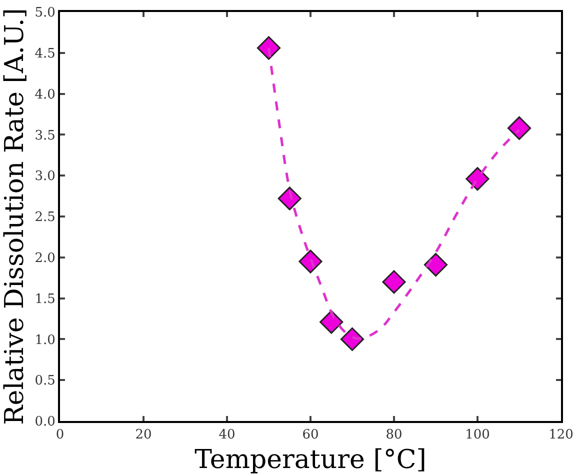 This screenshot has height=475, width=583. I want to click on x-tick-label: 0, so click(60, 435).